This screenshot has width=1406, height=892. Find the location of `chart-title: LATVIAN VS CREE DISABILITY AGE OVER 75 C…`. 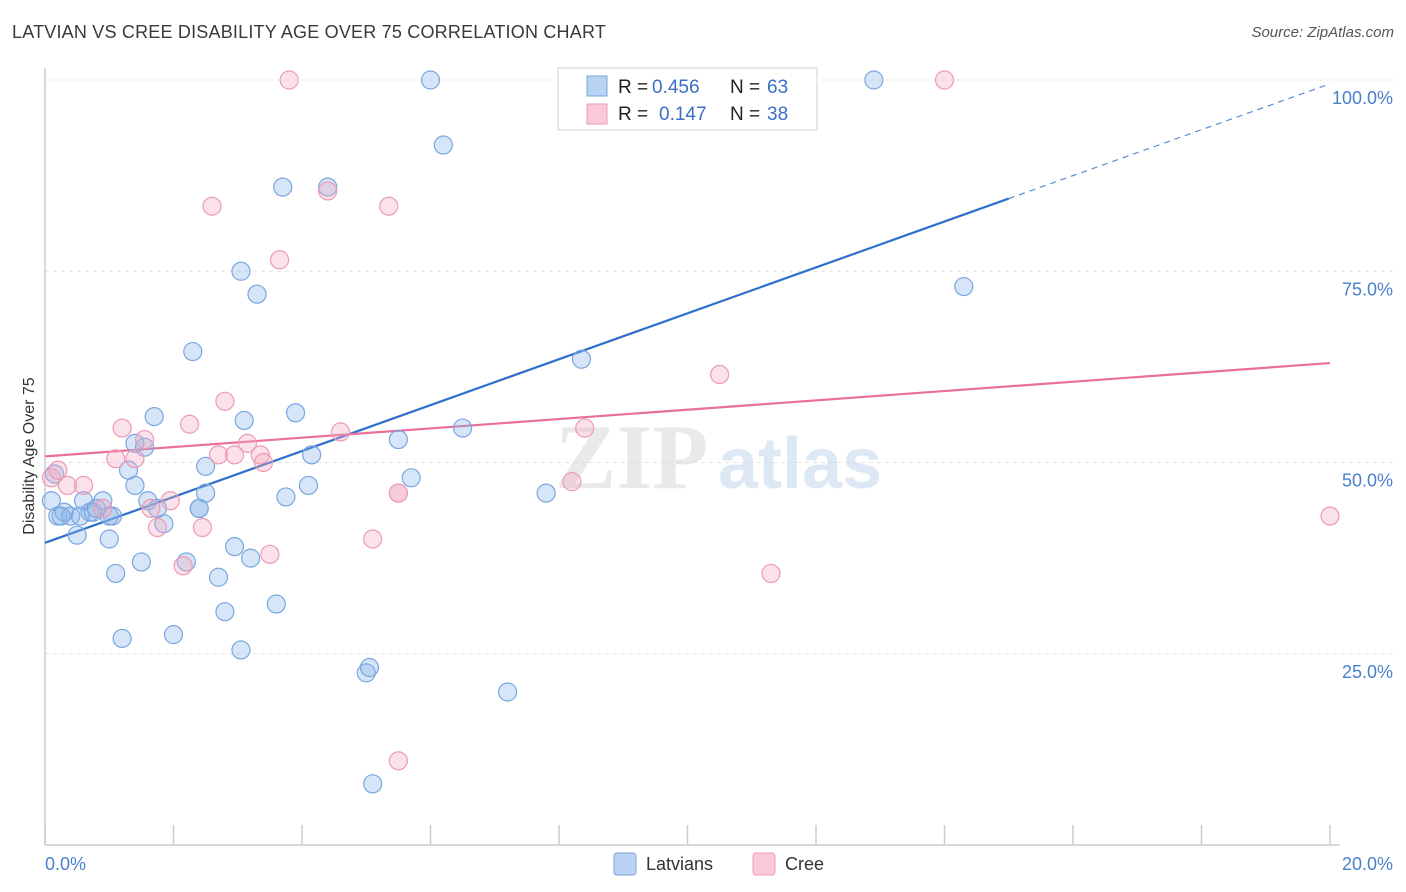

chart-title: LATVIAN VS CREE DISABILITY AGE OVER 75 C… is located at coordinates (309, 32).